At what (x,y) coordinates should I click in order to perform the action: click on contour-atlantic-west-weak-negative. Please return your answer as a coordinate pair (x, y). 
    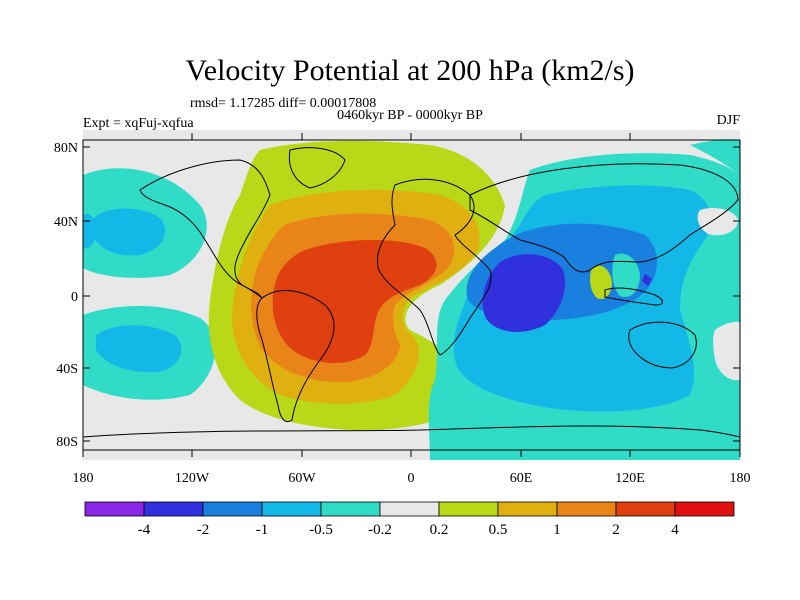
    Looking at the image, I should click on (715, 157).